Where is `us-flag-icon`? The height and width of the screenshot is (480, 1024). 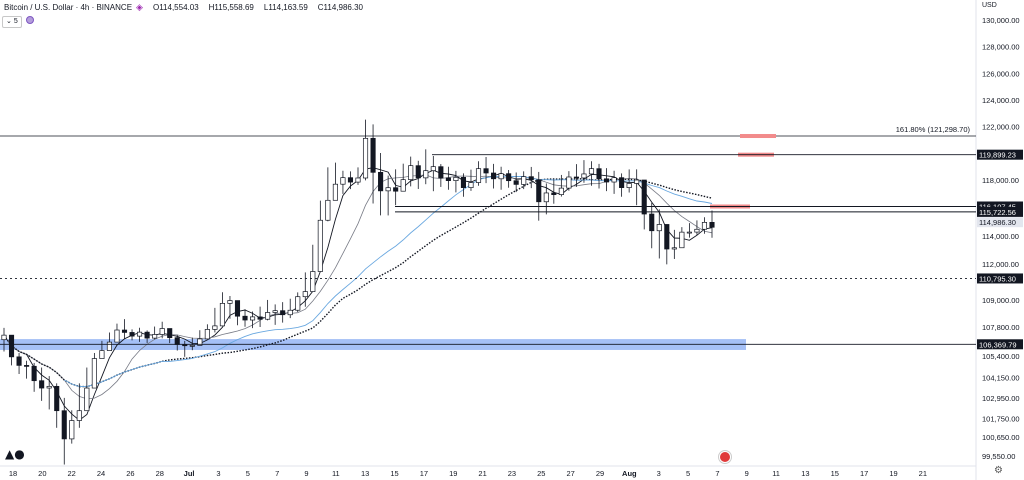
us-flag-icon is located at coordinates (725, 457).